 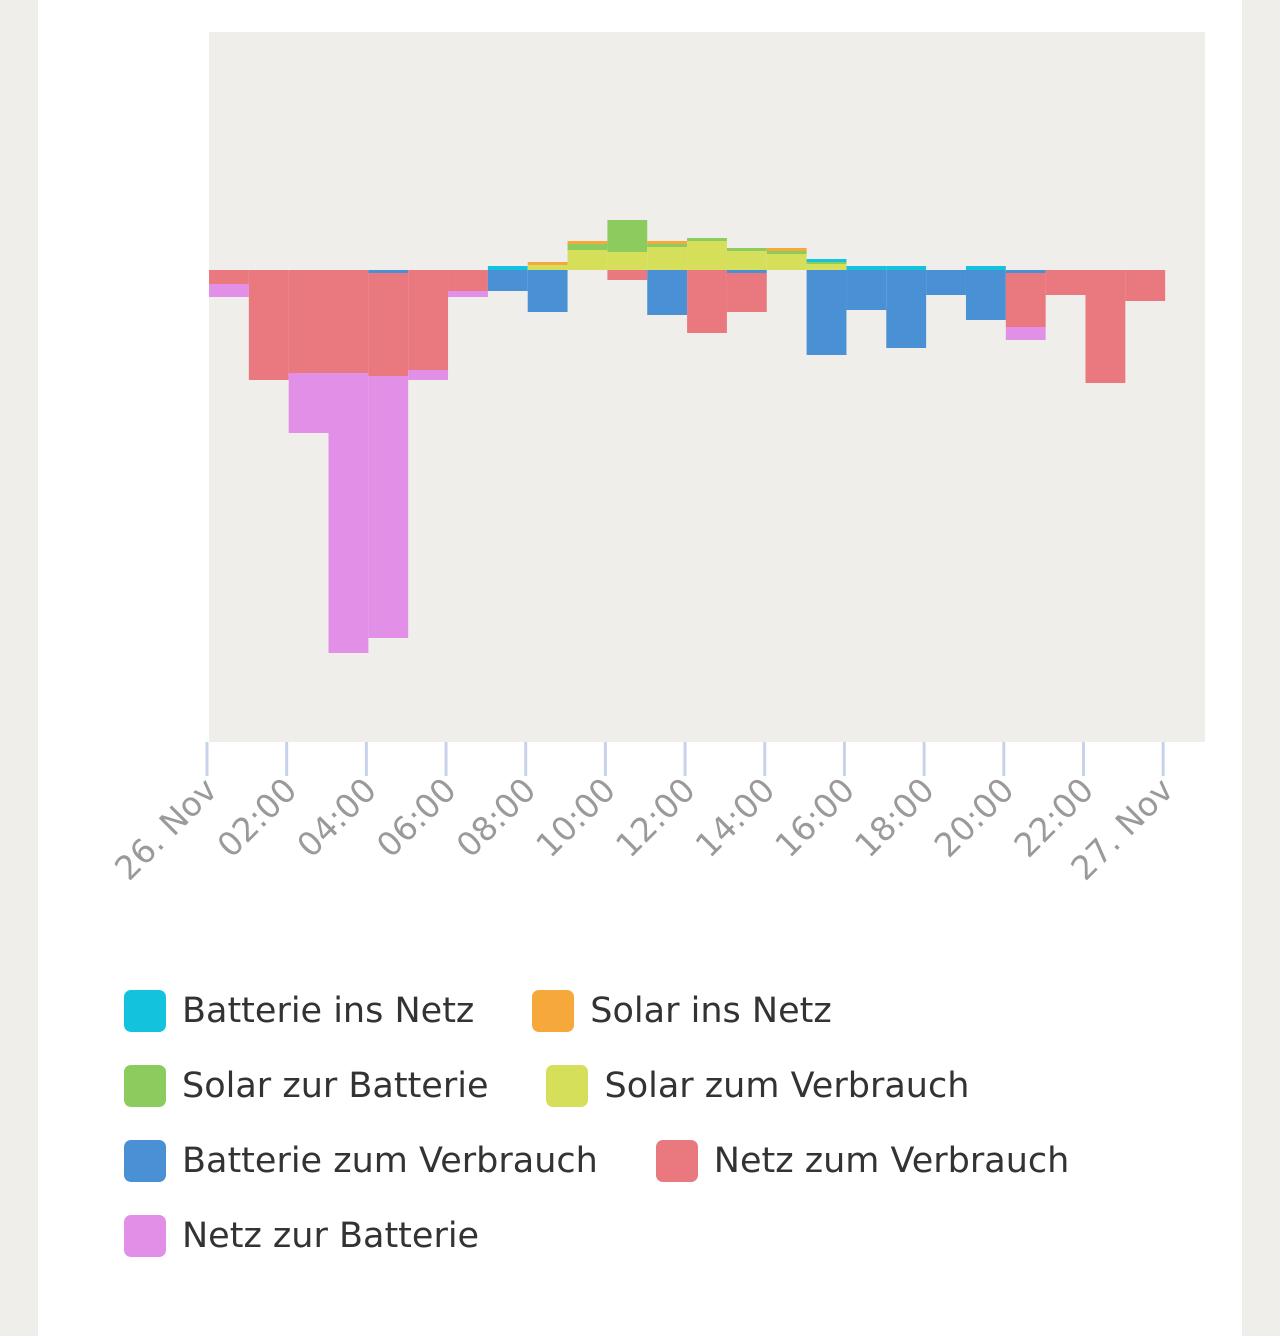 What do you see at coordinates (735, 817) in the screenshot?
I see `x-tick-label: 14:00` at bounding box center [735, 817].